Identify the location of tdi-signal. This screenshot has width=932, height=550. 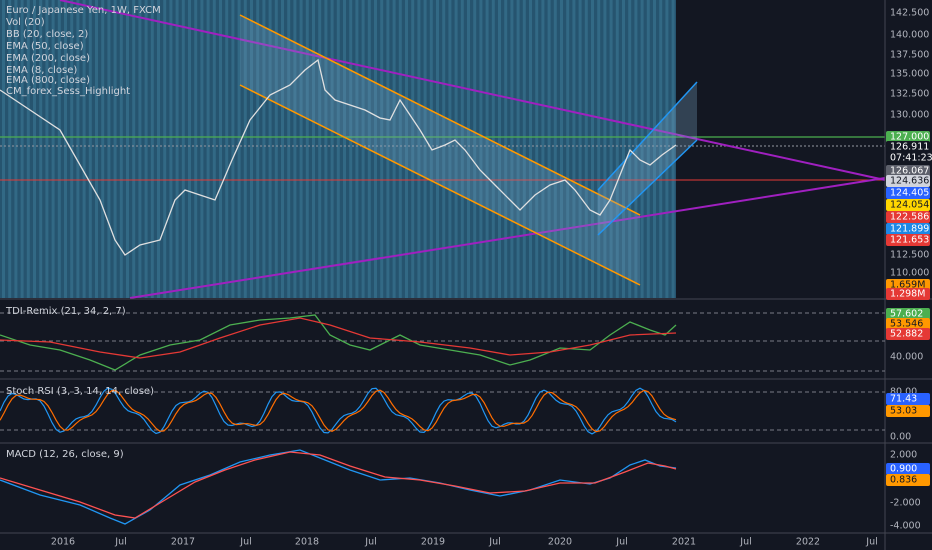
(338, 338).